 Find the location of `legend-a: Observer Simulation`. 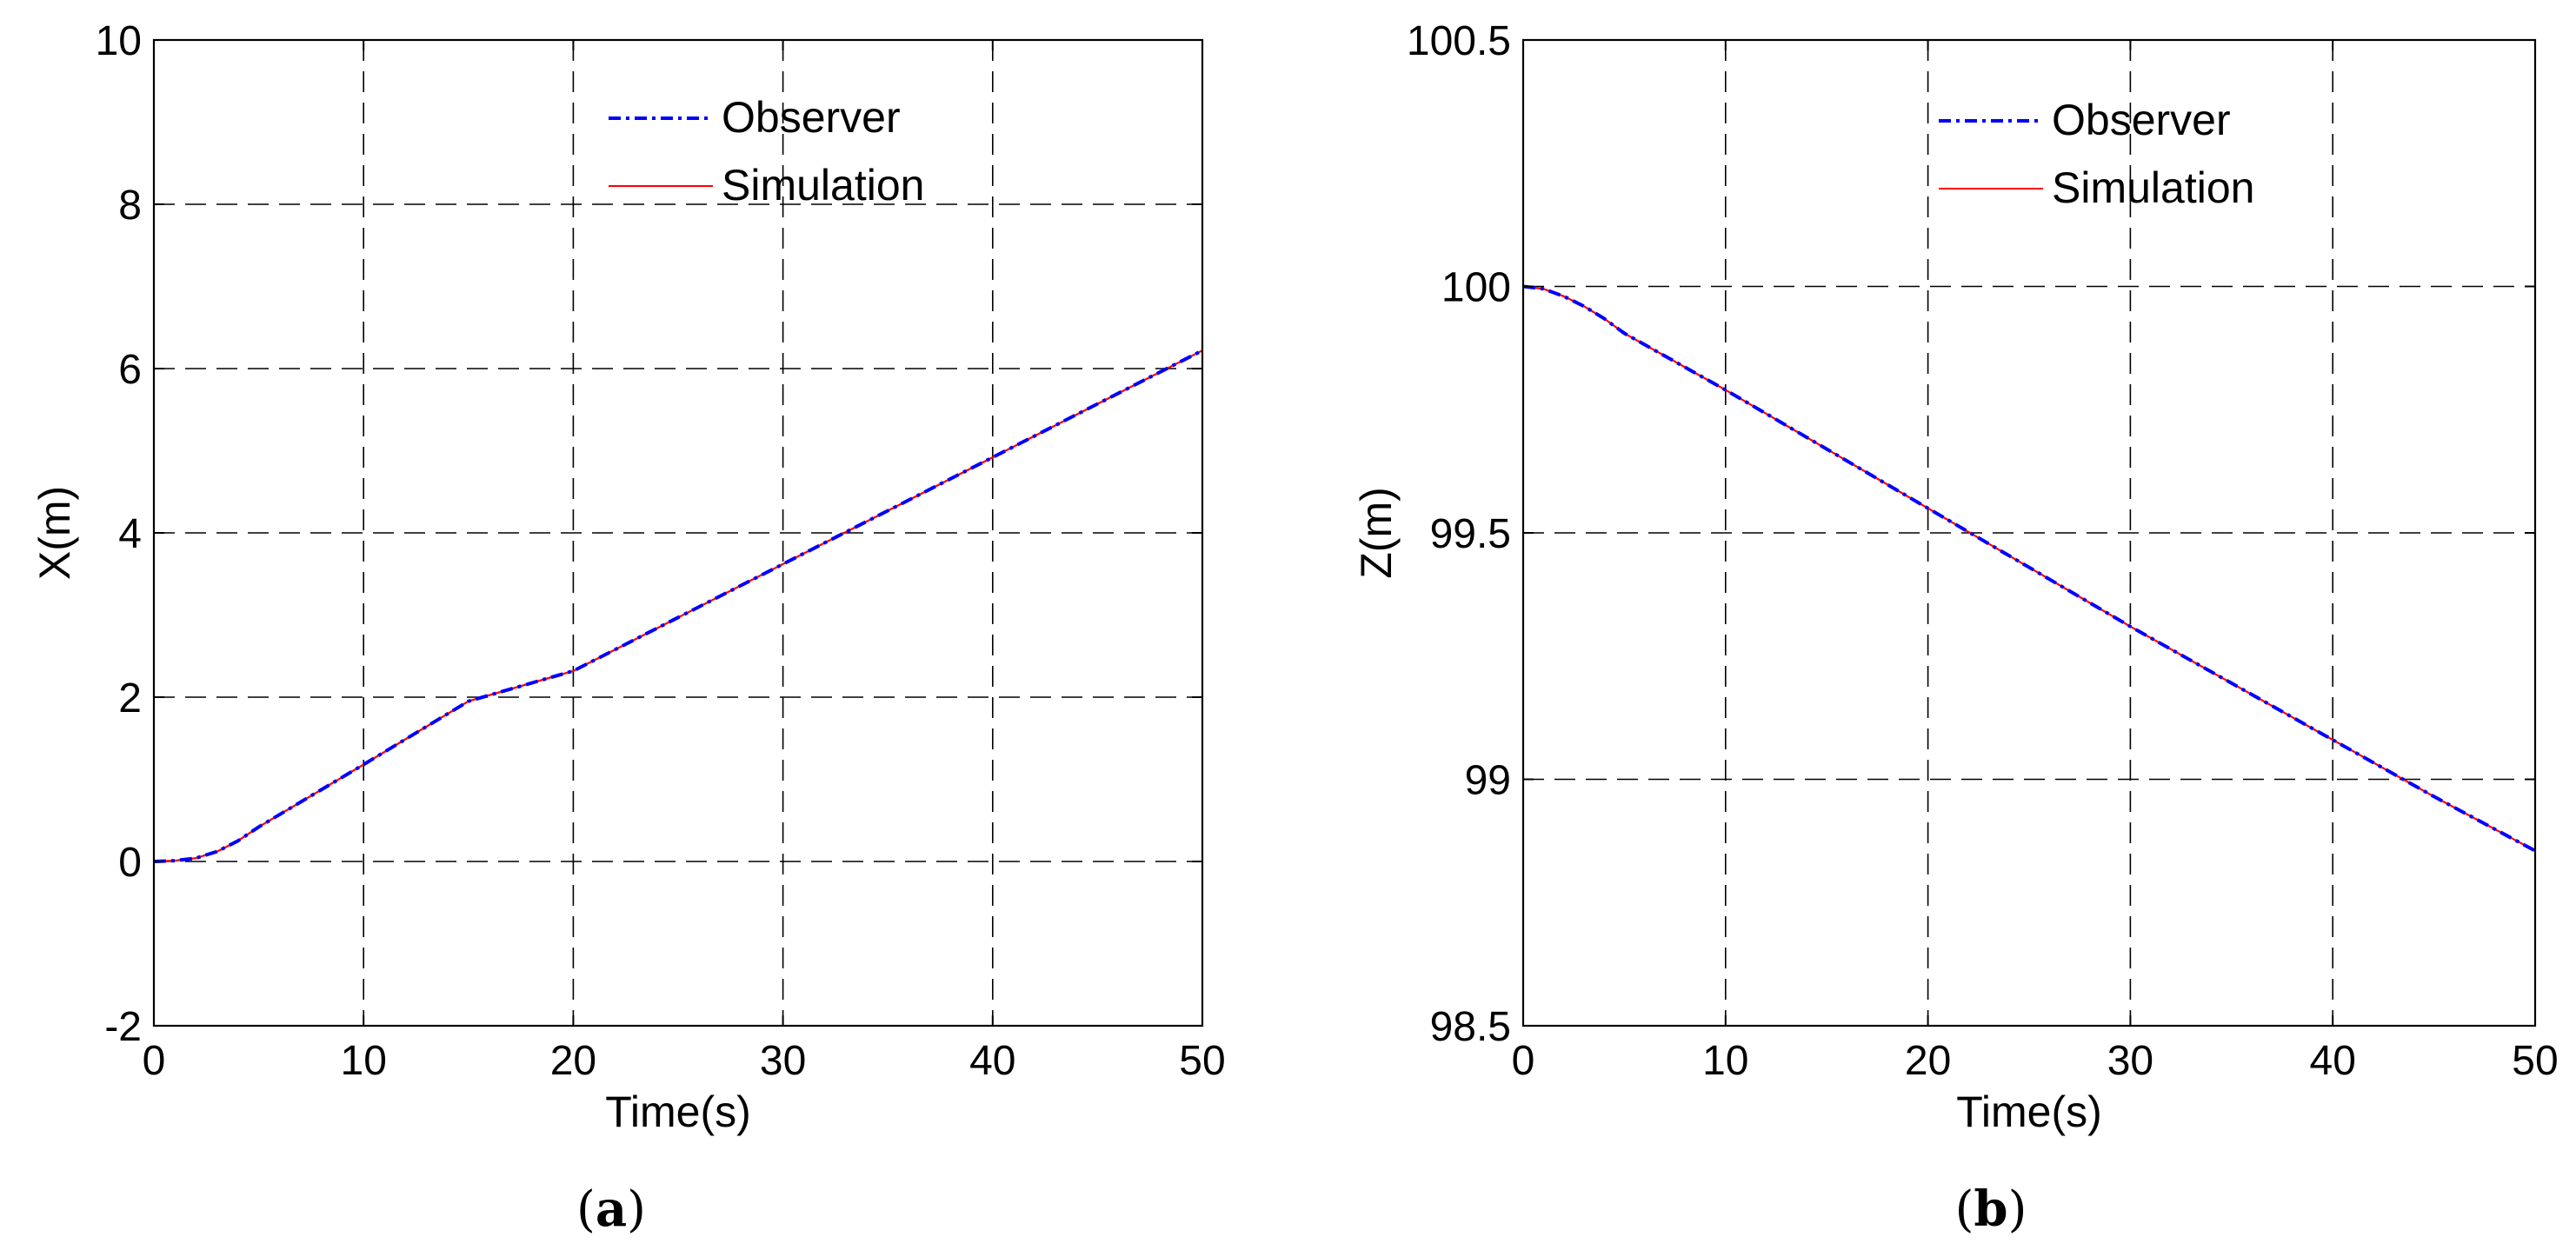

legend-a: Observer Simulation is located at coordinates (766, 151).